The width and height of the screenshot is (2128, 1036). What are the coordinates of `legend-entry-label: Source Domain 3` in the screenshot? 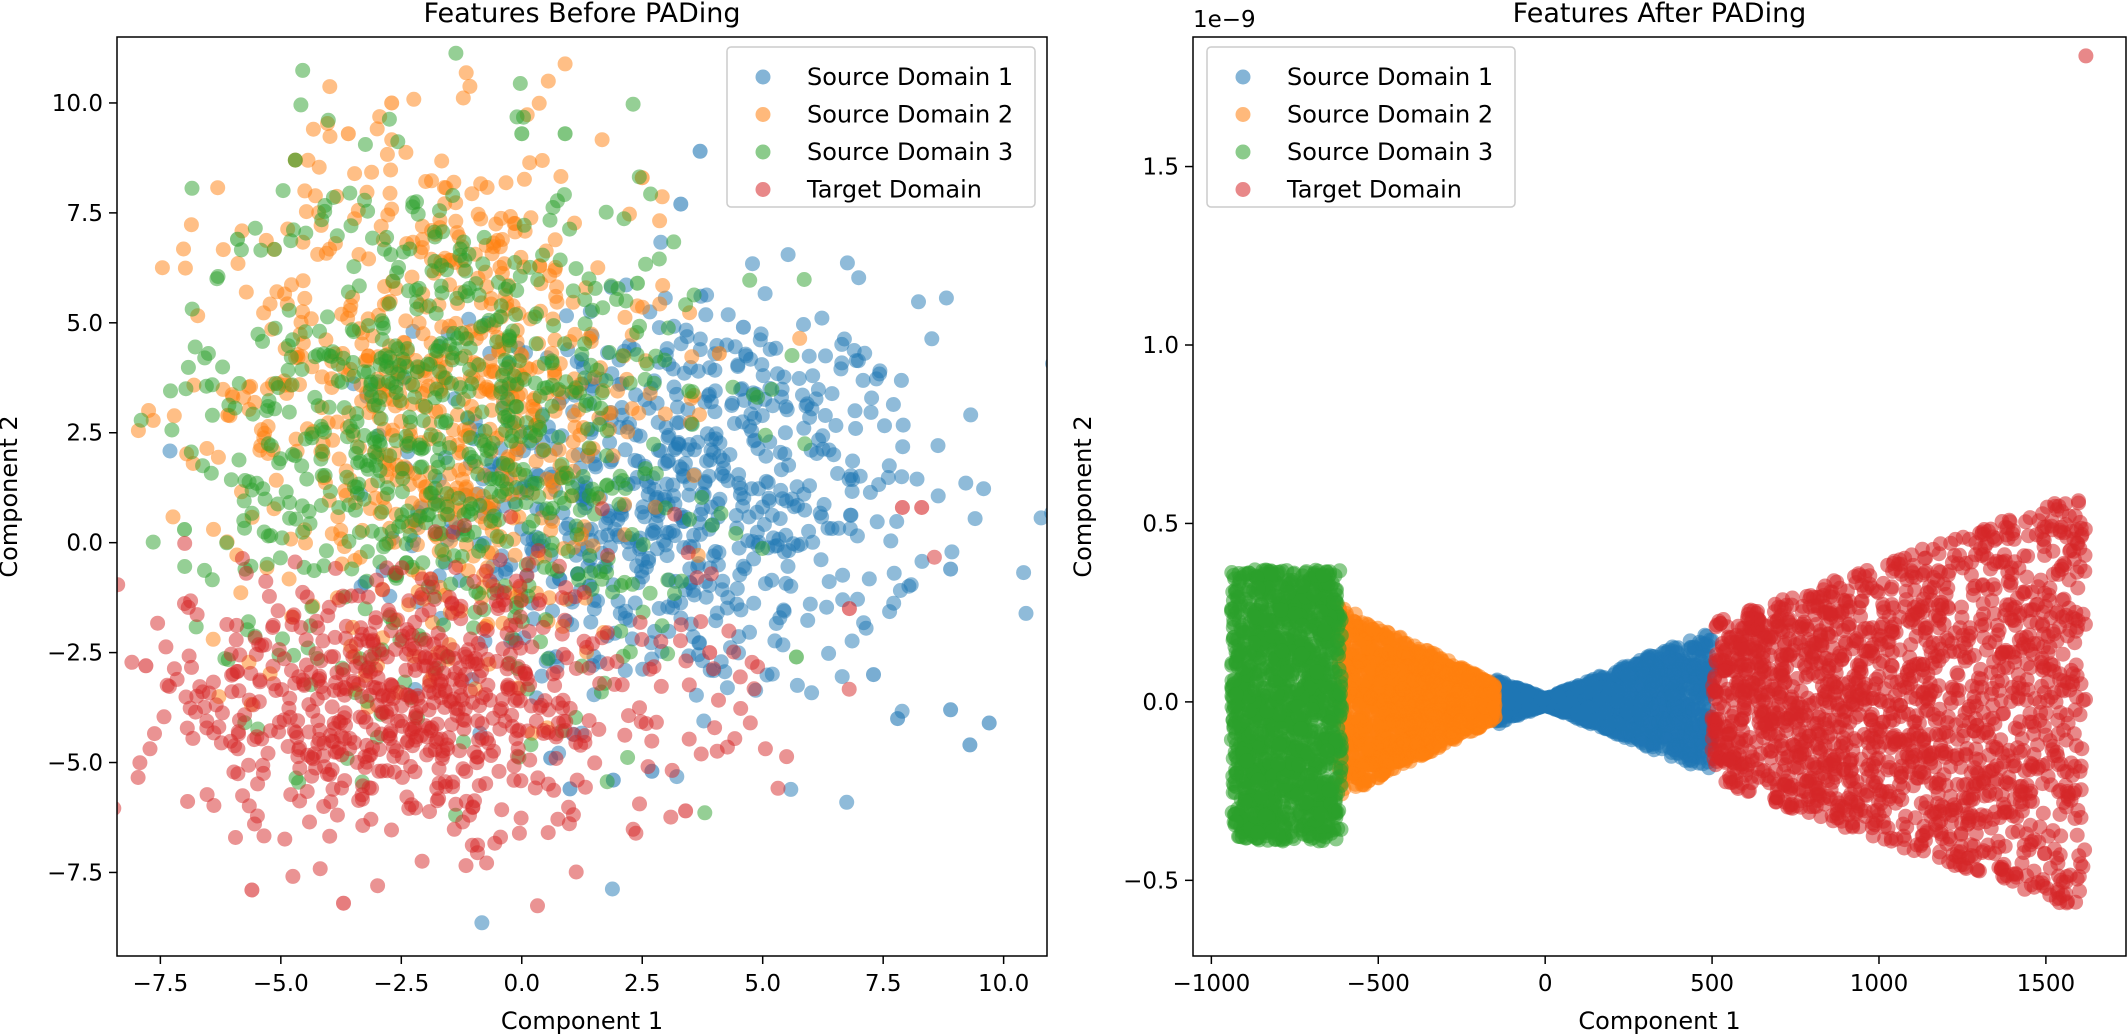 It's located at (910, 152).